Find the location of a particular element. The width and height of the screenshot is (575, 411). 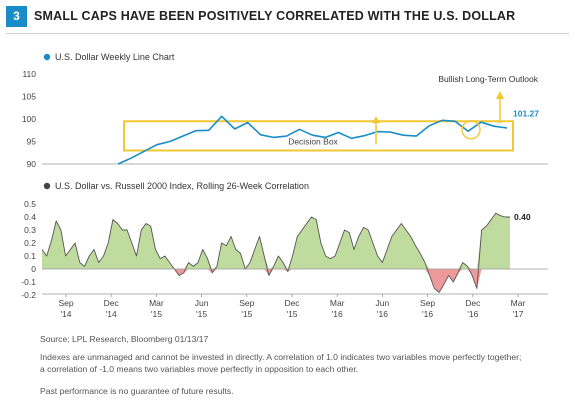

y-tick-label-bottom: -0.1 is located at coordinates (28, 282).